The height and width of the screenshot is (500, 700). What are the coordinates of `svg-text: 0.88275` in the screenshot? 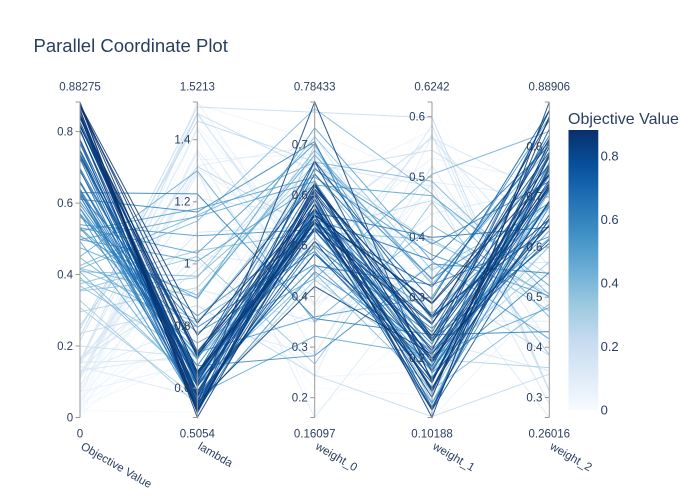 It's located at (80, 88).